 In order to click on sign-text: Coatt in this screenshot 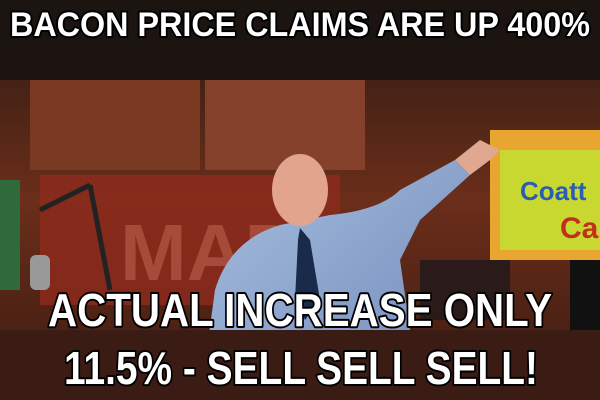, I will do `click(553, 191)`.